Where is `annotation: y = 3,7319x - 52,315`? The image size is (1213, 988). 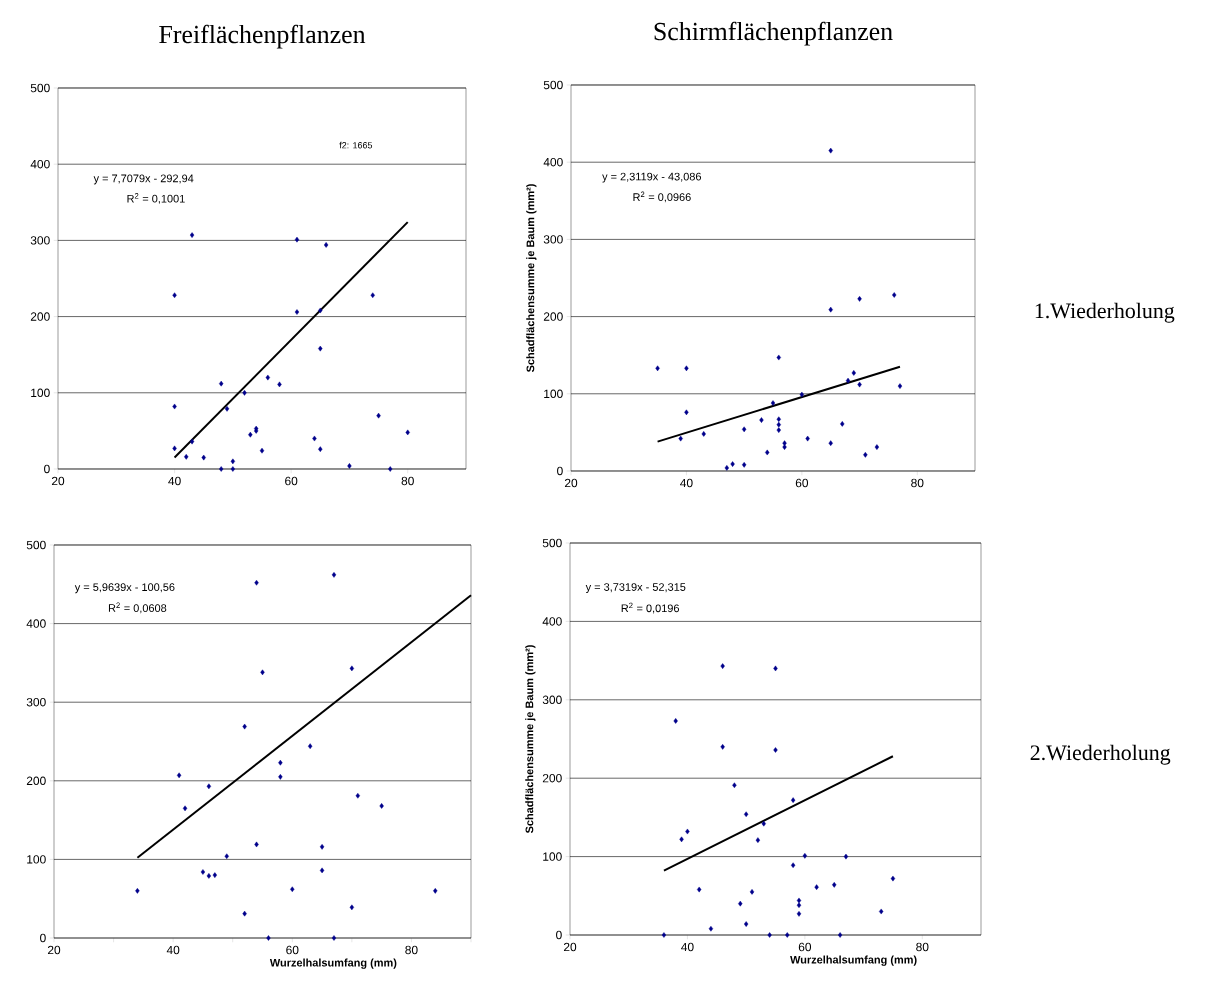
annotation: y = 3,7319x - 52,315 is located at coordinates (635, 588).